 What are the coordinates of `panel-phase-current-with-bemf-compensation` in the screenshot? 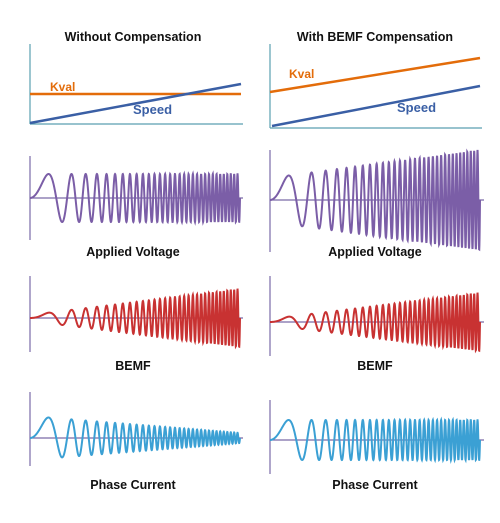 It's located at (376, 437).